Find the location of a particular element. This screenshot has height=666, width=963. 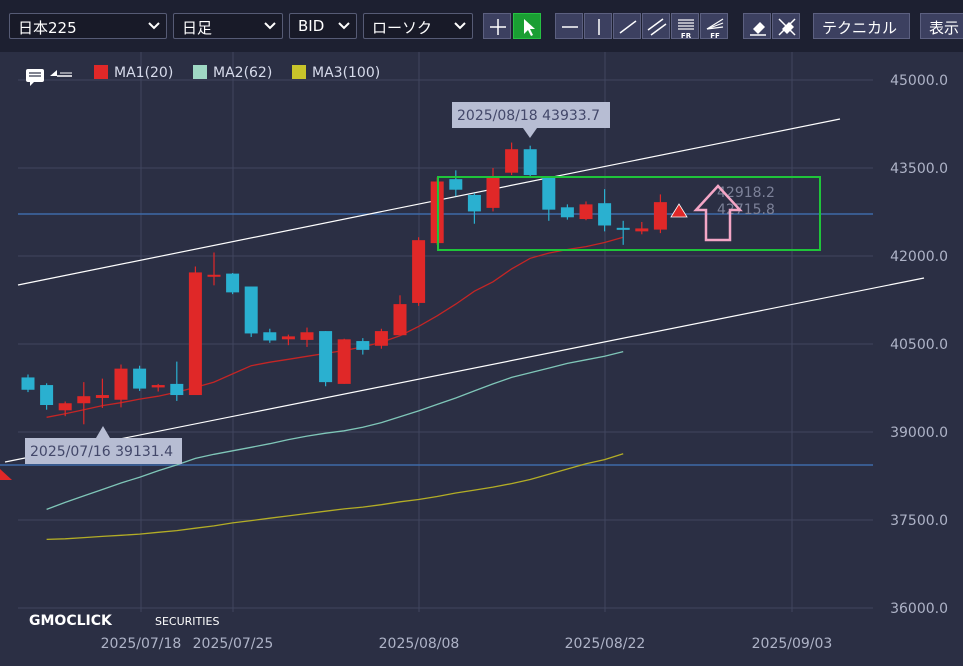

ma1-swatch is located at coordinates (101, 72).